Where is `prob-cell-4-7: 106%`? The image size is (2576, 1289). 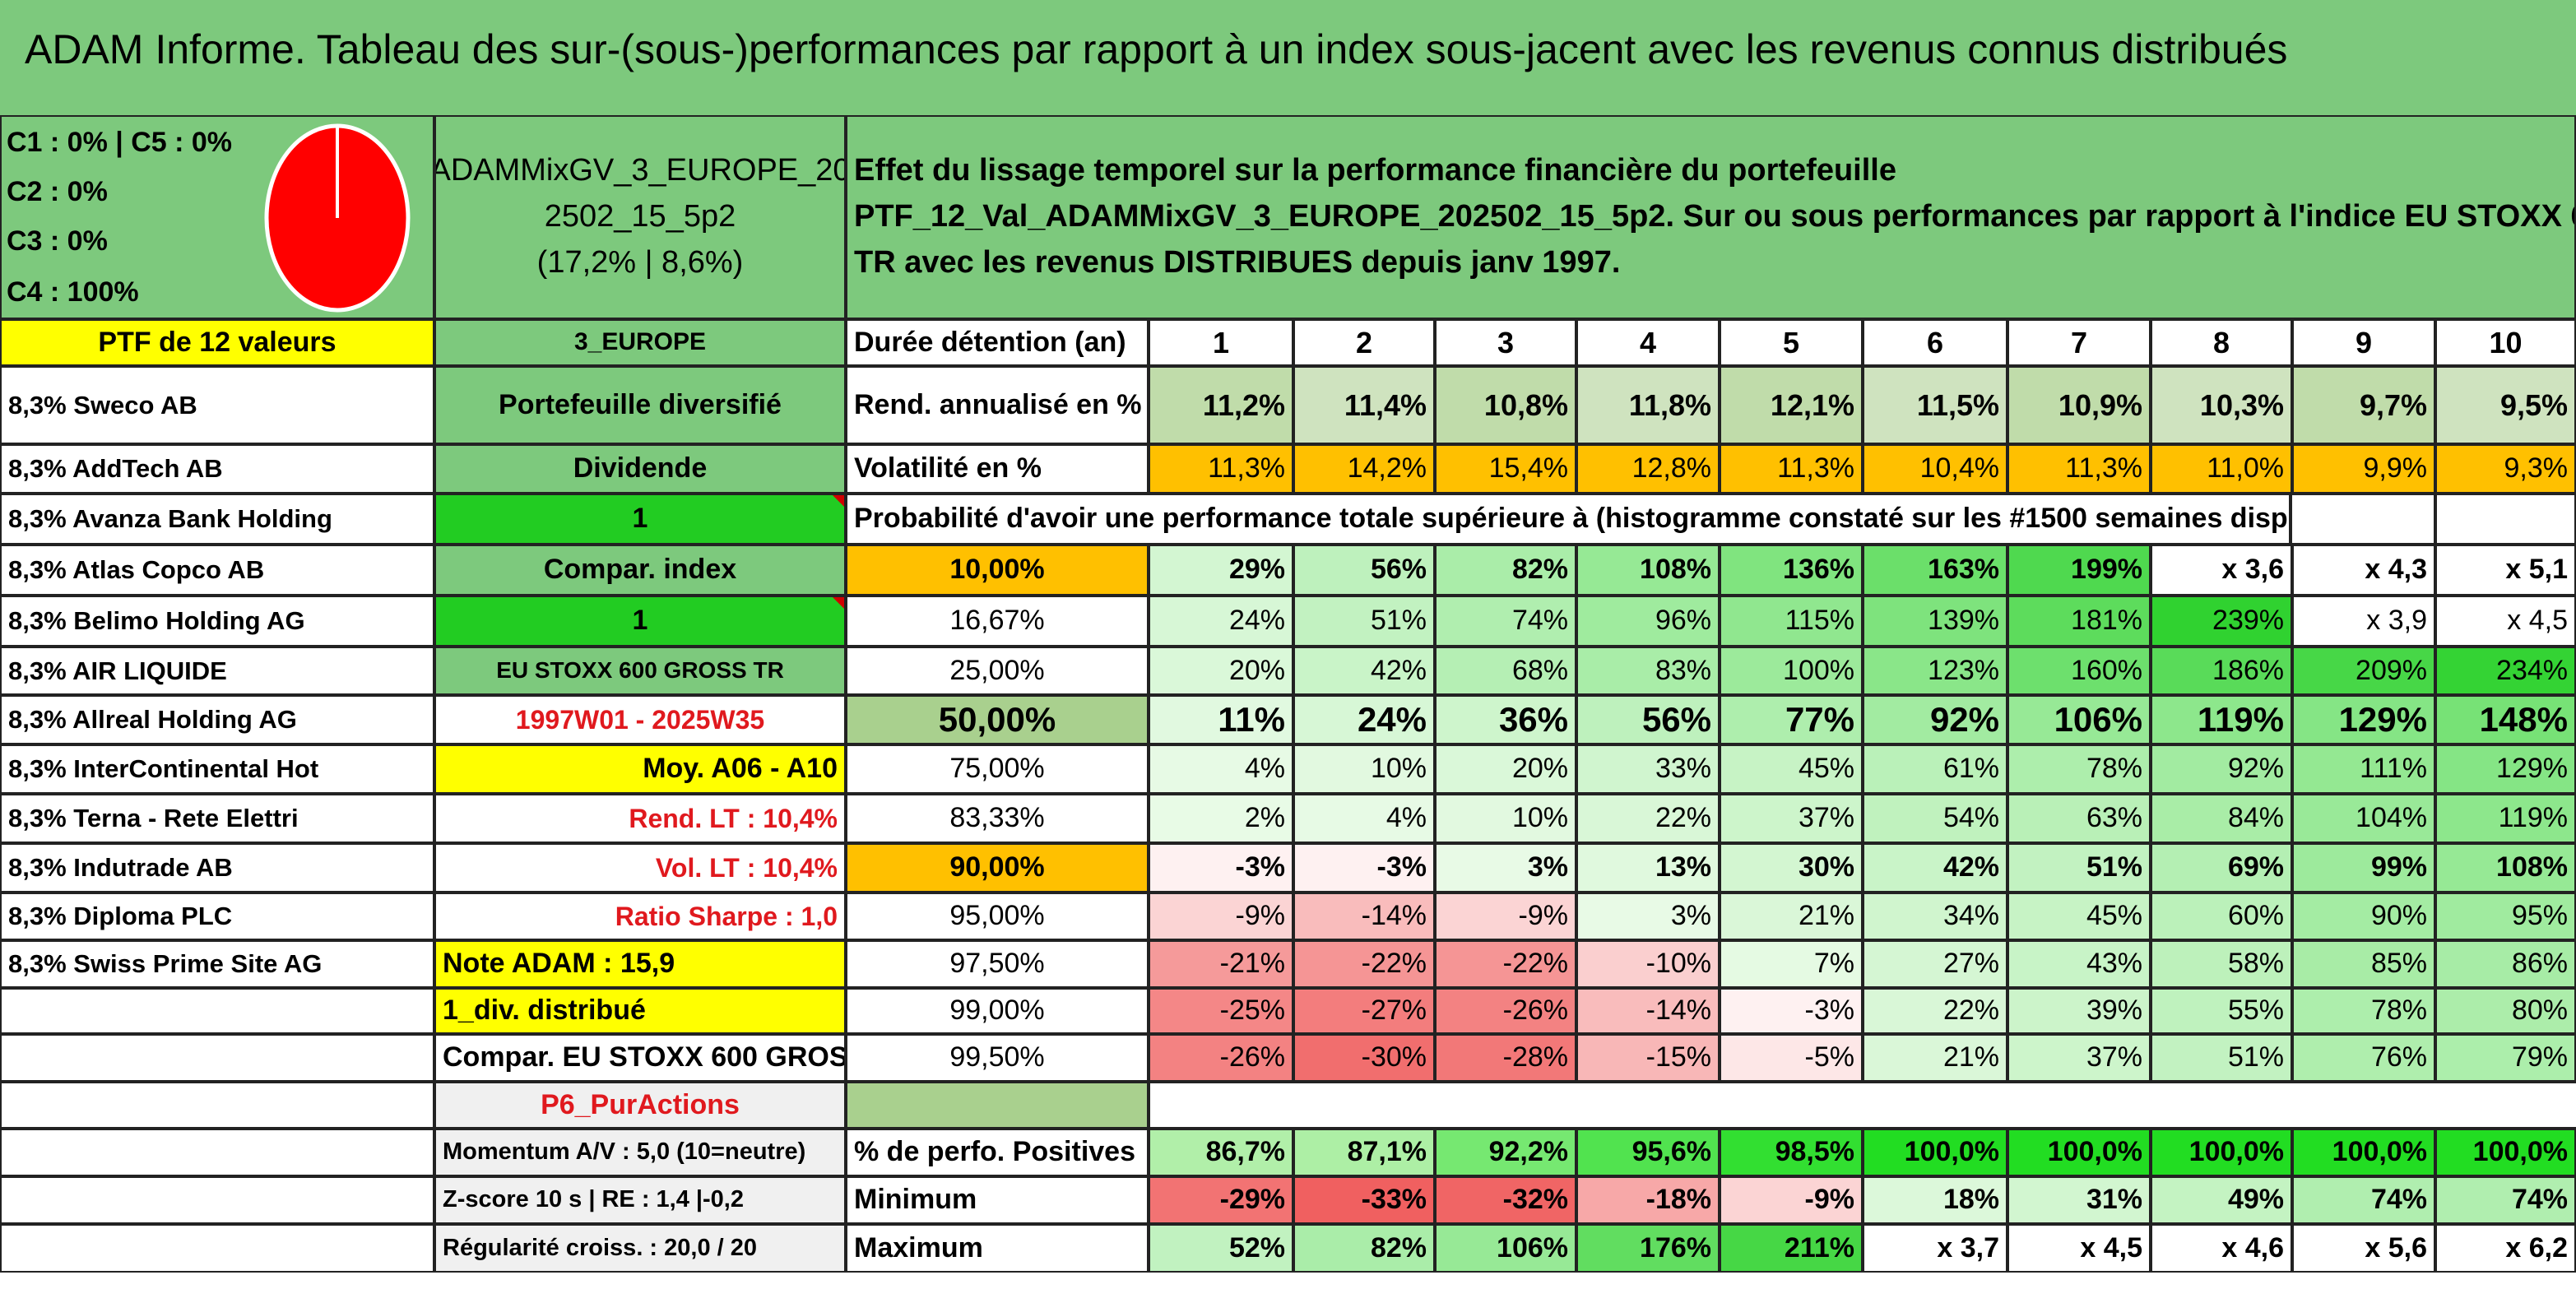 prob-cell-4-7: 106% is located at coordinates (2079, 719).